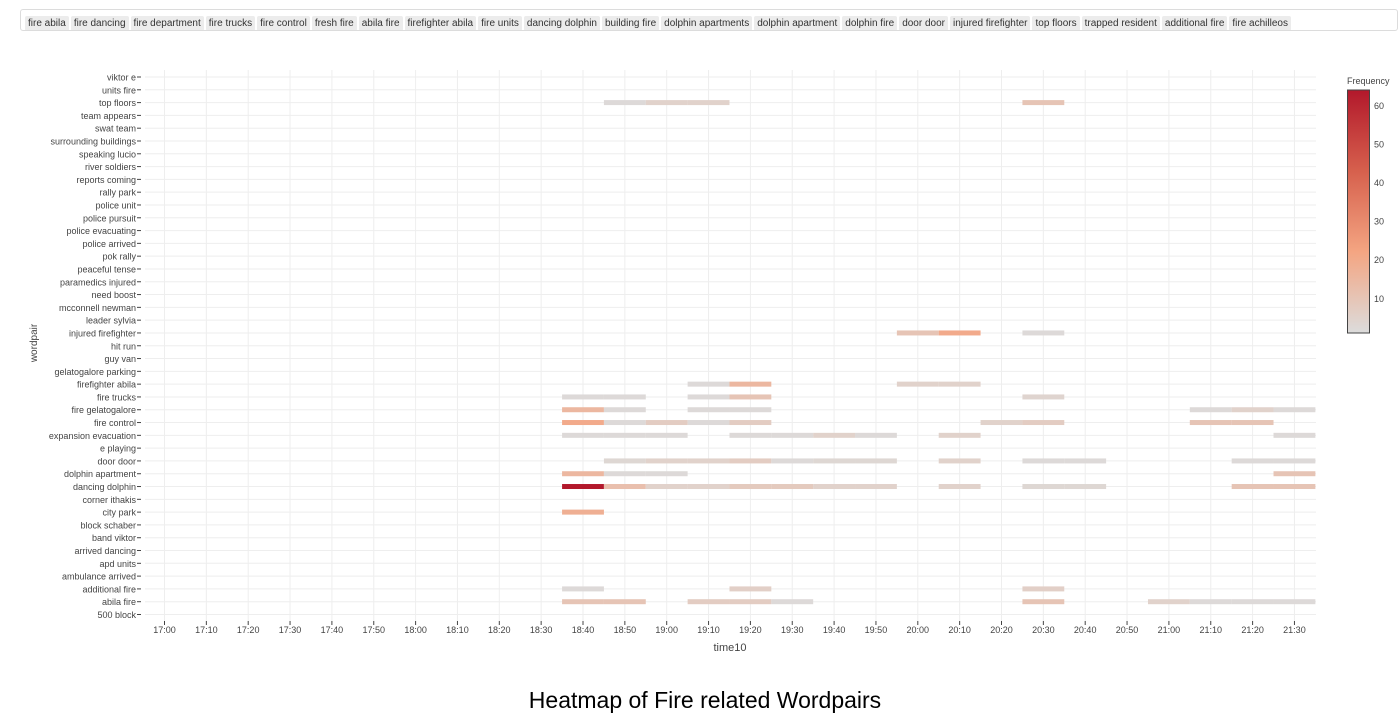 This screenshot has width=1400, height=722. Describe the element at coordinates (97, 308) in the screenshot. I see `y-tick-label: mcconnell newman` at that location.